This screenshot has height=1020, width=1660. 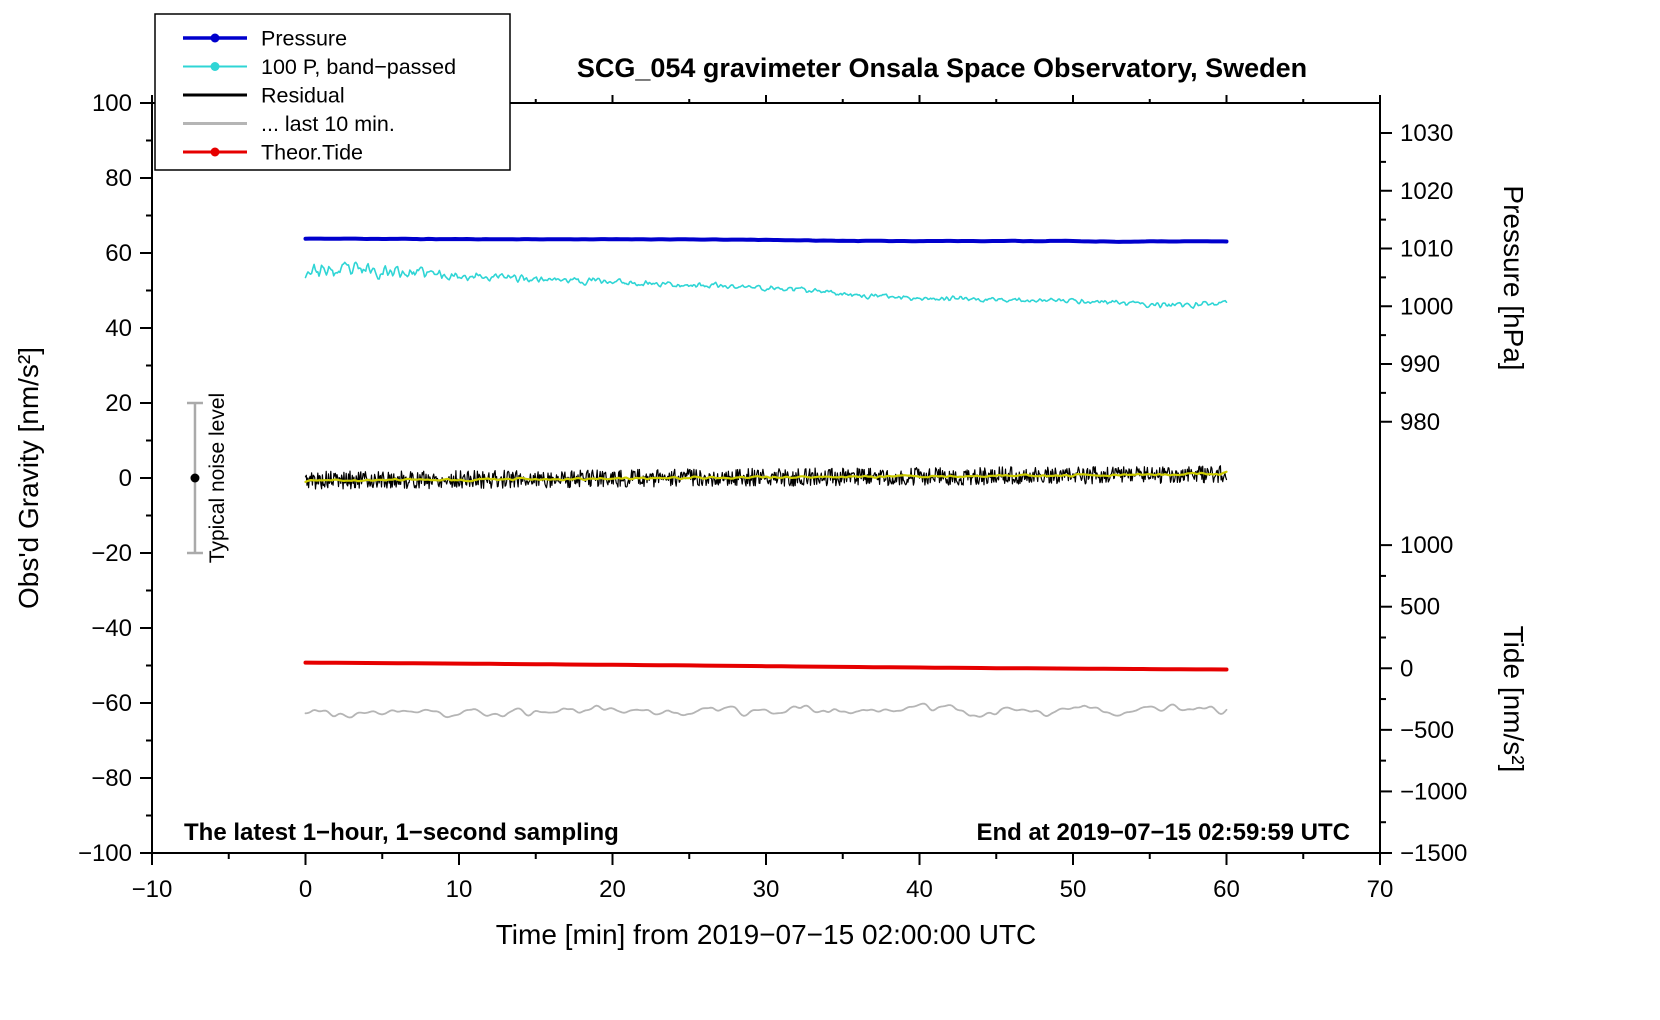 I want to click on x-tick-label: 40, so click(x=919, y=889).